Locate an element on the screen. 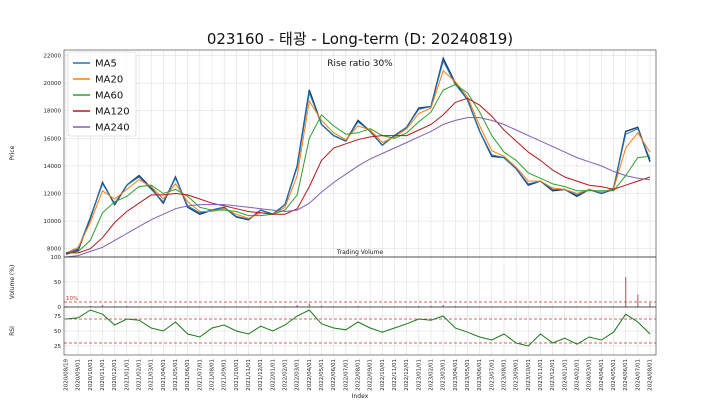  chart-title: 023160 - 태광 - Long-term (D: 20240819) is located at coordinates (360, 39).